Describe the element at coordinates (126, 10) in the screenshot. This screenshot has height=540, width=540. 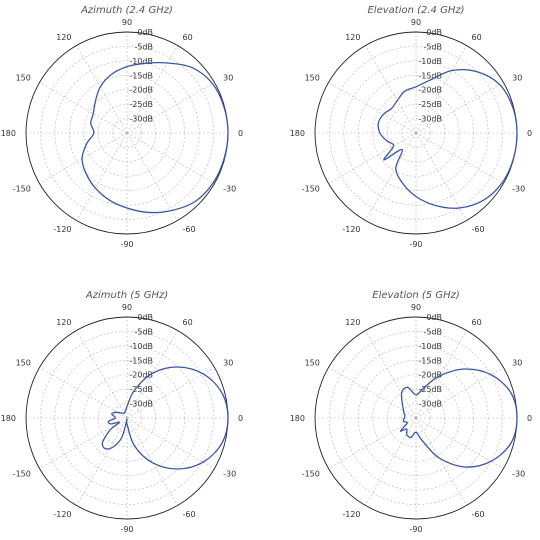
I see `chart-title: Azimuth (2.4 GHz)` at that location.